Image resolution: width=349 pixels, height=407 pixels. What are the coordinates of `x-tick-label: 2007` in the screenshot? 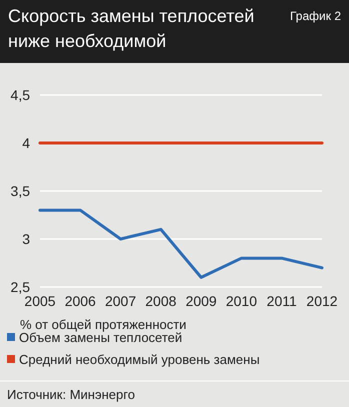 It's located at (120, 301).